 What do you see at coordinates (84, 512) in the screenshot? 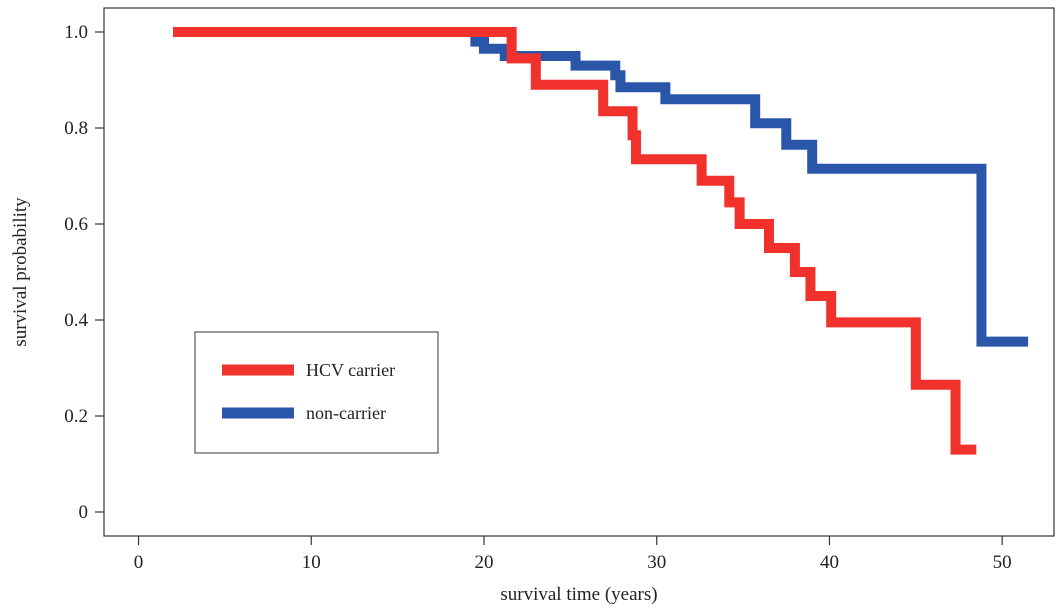
I see `y-tick-label: 0` at bounding box center [84, 512].